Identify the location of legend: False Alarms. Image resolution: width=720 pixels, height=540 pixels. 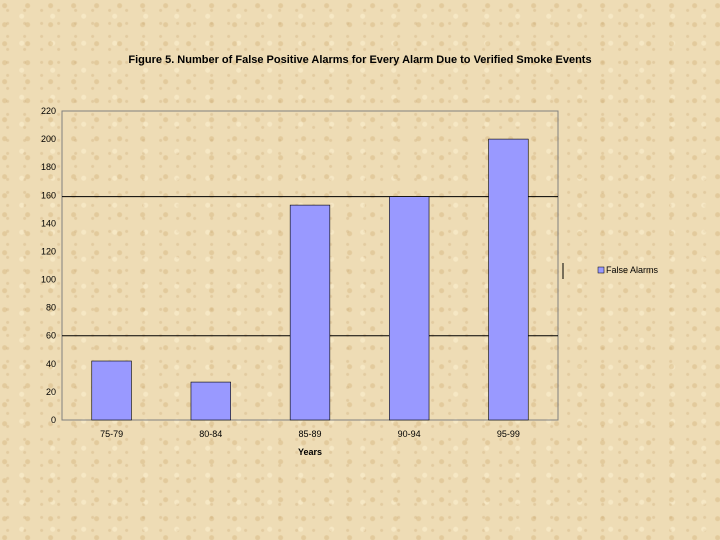
(610, 271).